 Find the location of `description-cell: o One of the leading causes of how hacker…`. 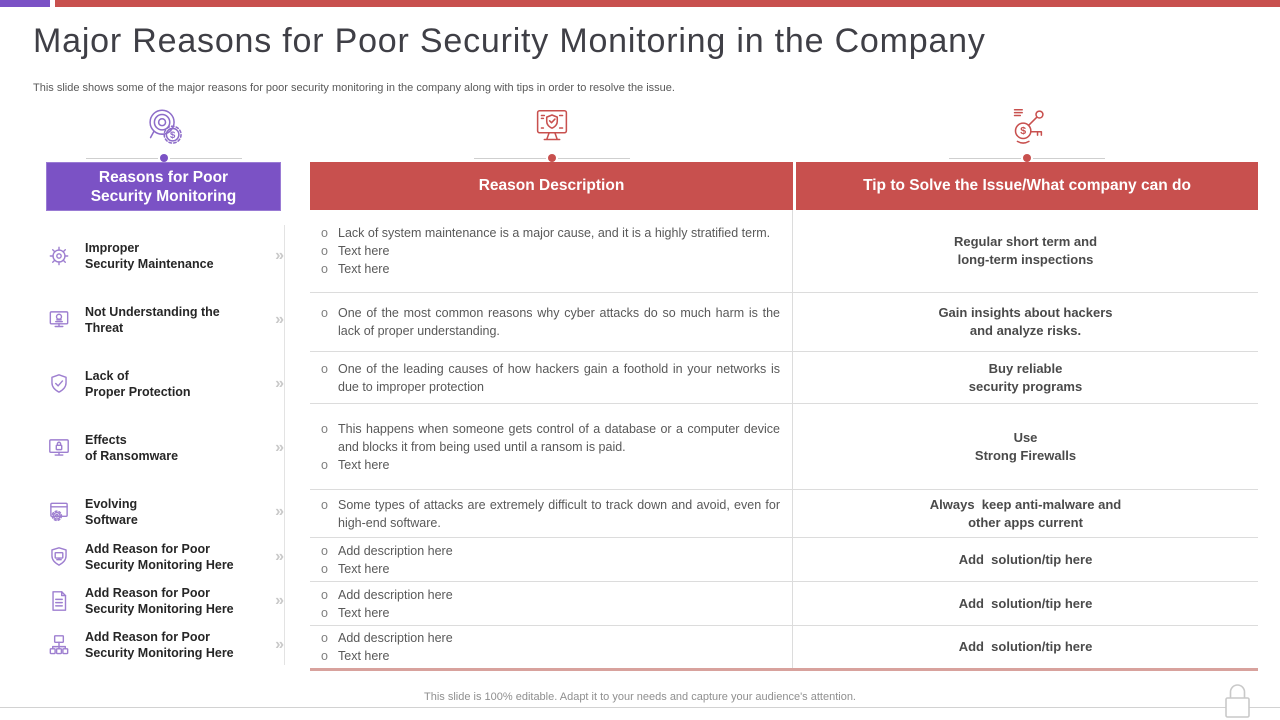

description-cell: o One of the leading causes of how hacker… is located at coordinates (551, 377).